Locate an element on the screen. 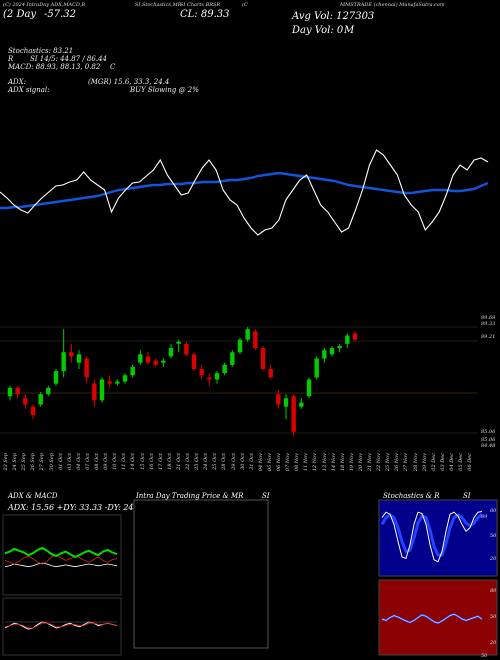 Image resolution: width=500 pixels, height=660 pixels. header-line1-right: MMSTRADE (chennai) MunafaSutra.com is located at coordinates (392, 5).